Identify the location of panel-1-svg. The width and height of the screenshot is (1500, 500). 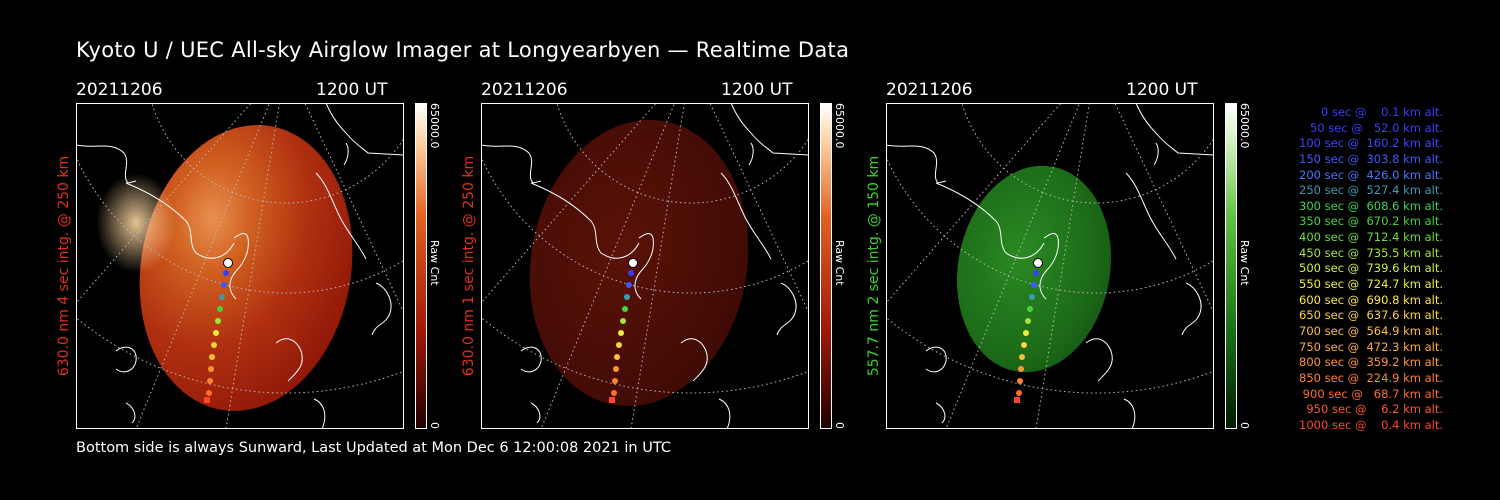
(240, 266).